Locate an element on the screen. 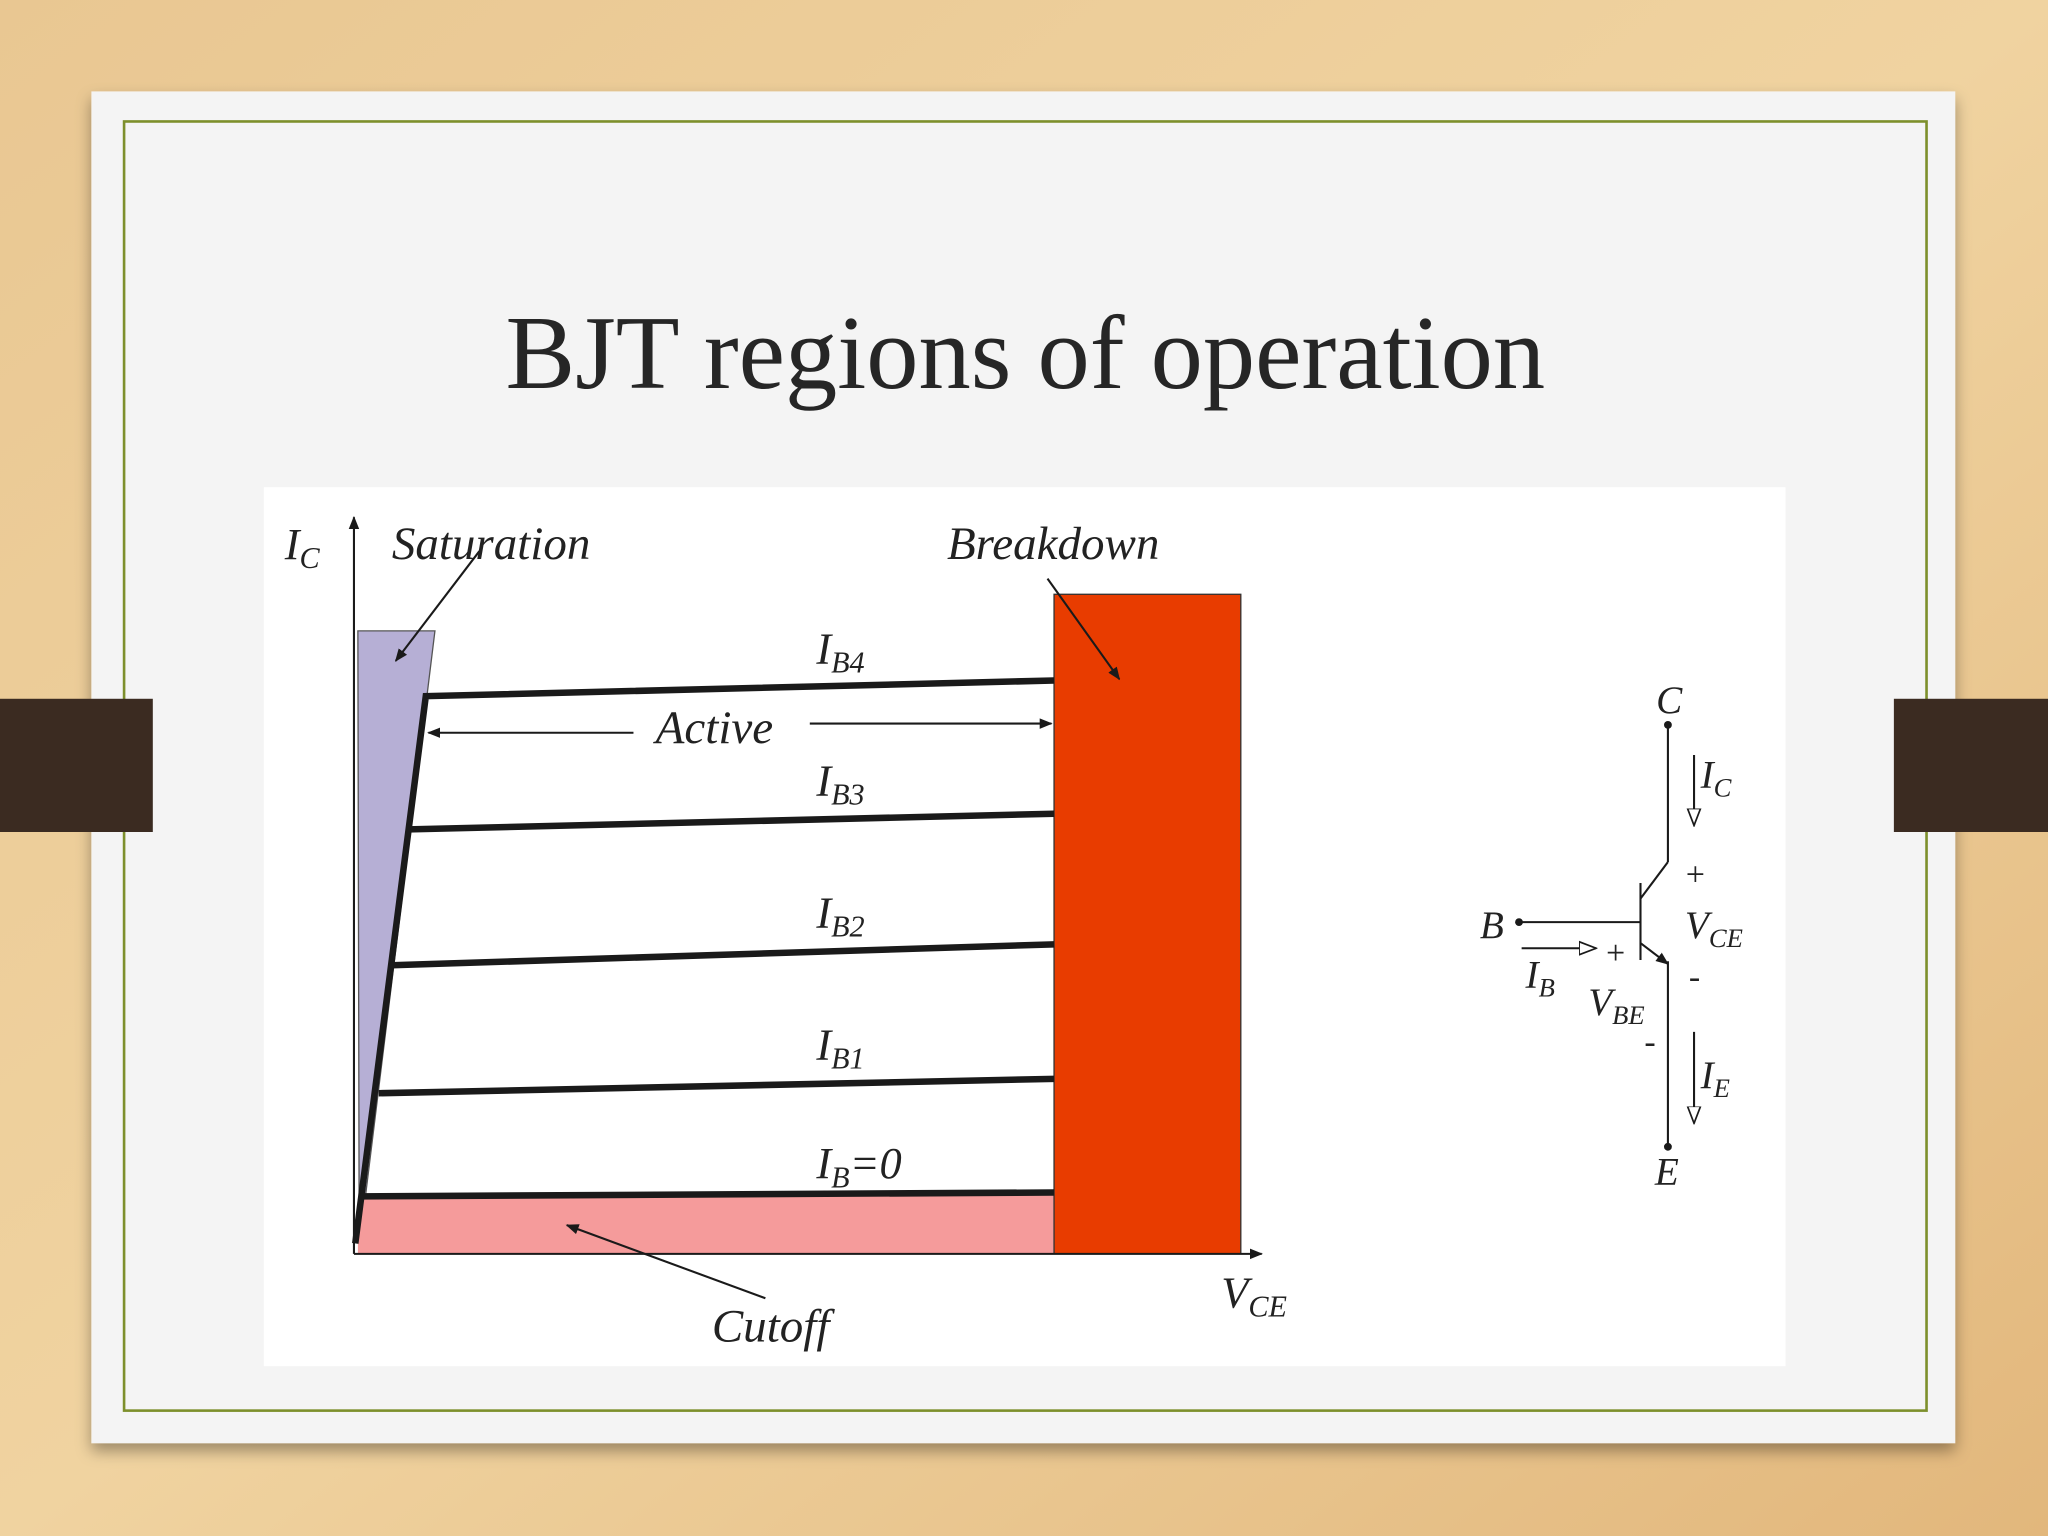 The width and height of the screenshot is (2048, 1536). transistor-symbol is located at coordinates (1604, 935).